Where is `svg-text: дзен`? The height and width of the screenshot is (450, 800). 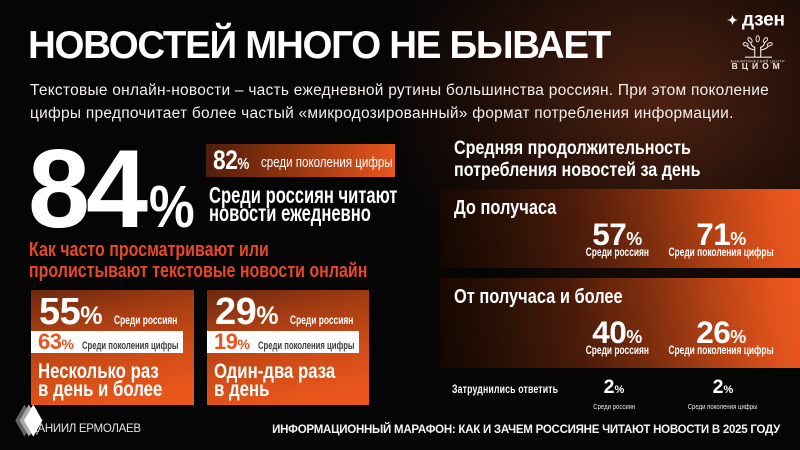 svg-text: дзен is located at coordinates (763, 20).